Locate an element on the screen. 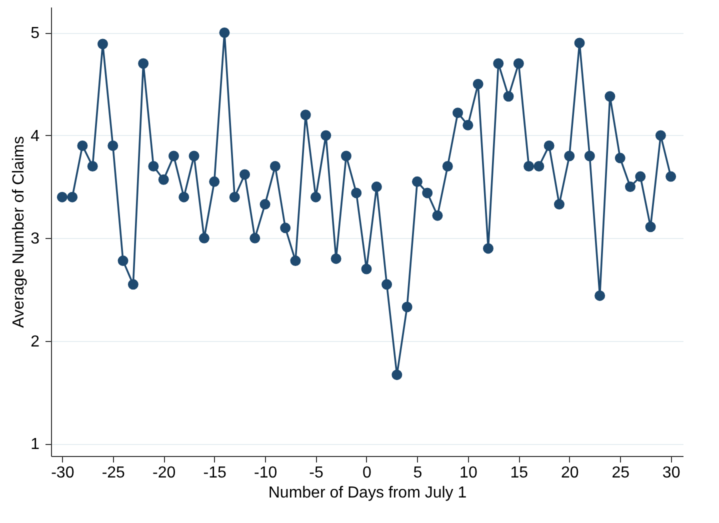 The width and height of the screenshot is (719, 523). x-tick-label: 0 is located at coordinates (367, 473).